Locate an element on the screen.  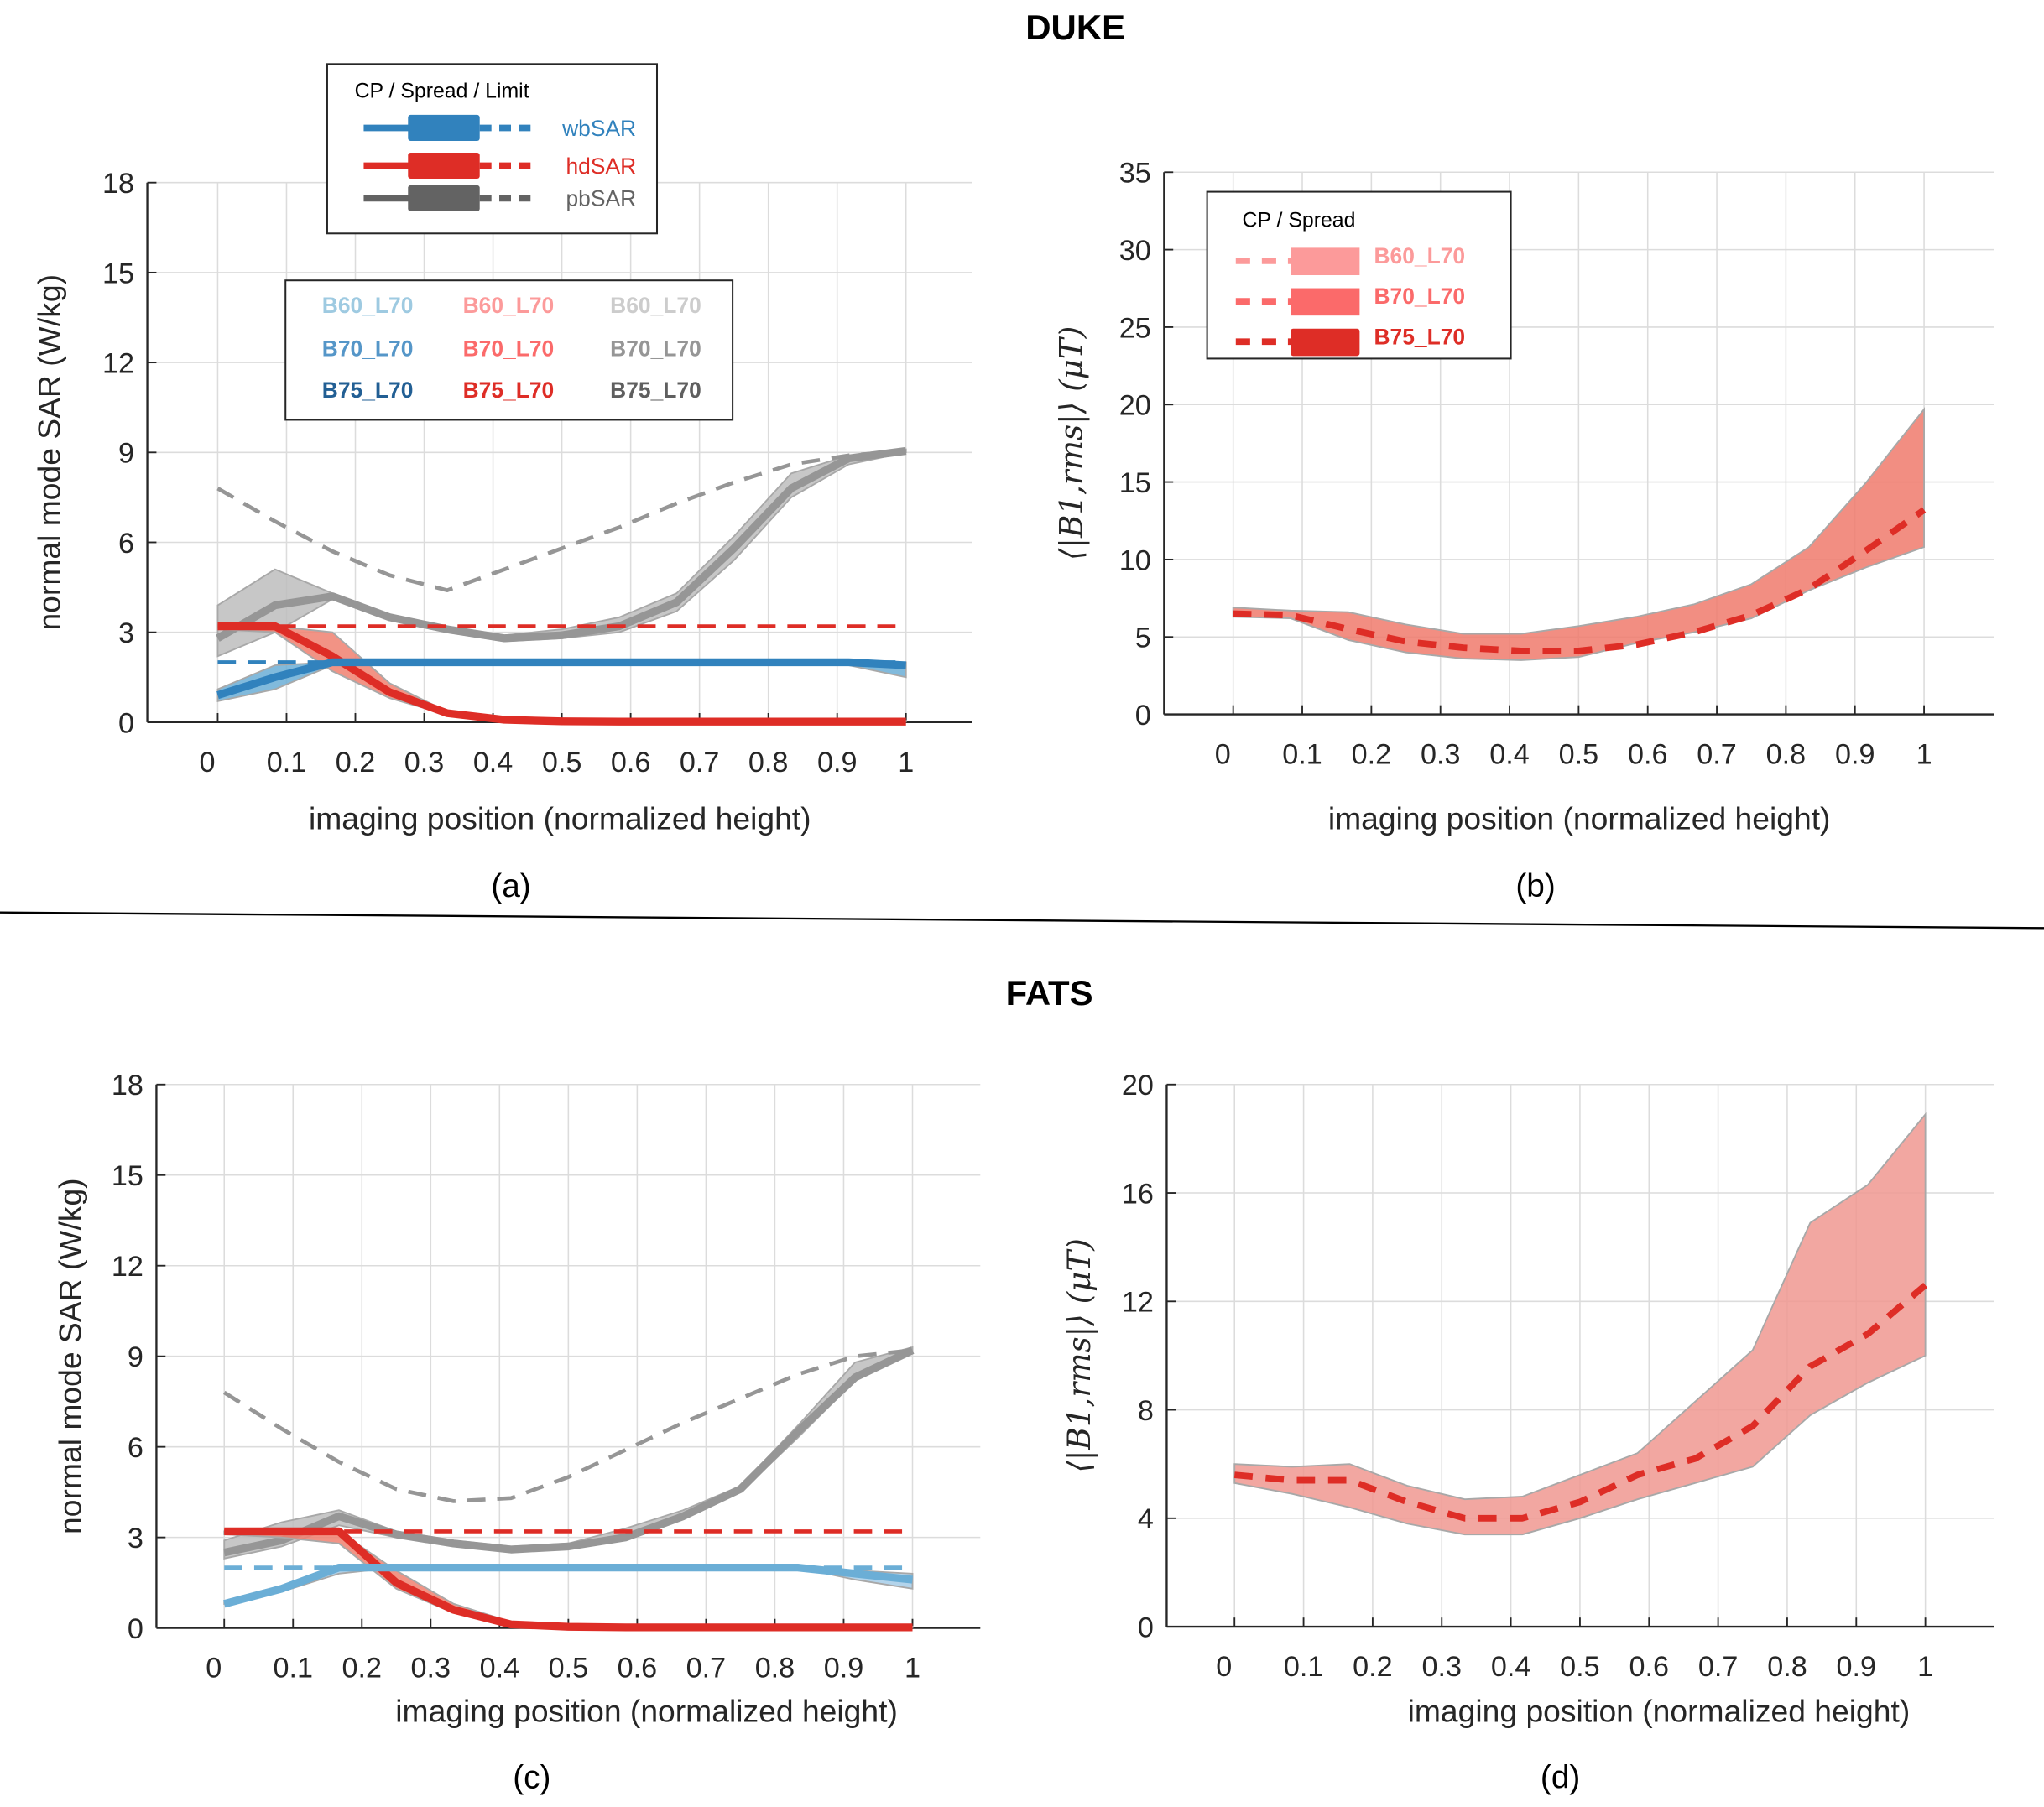
panel-label-c: (c) is located at coordinates (532, 1778).